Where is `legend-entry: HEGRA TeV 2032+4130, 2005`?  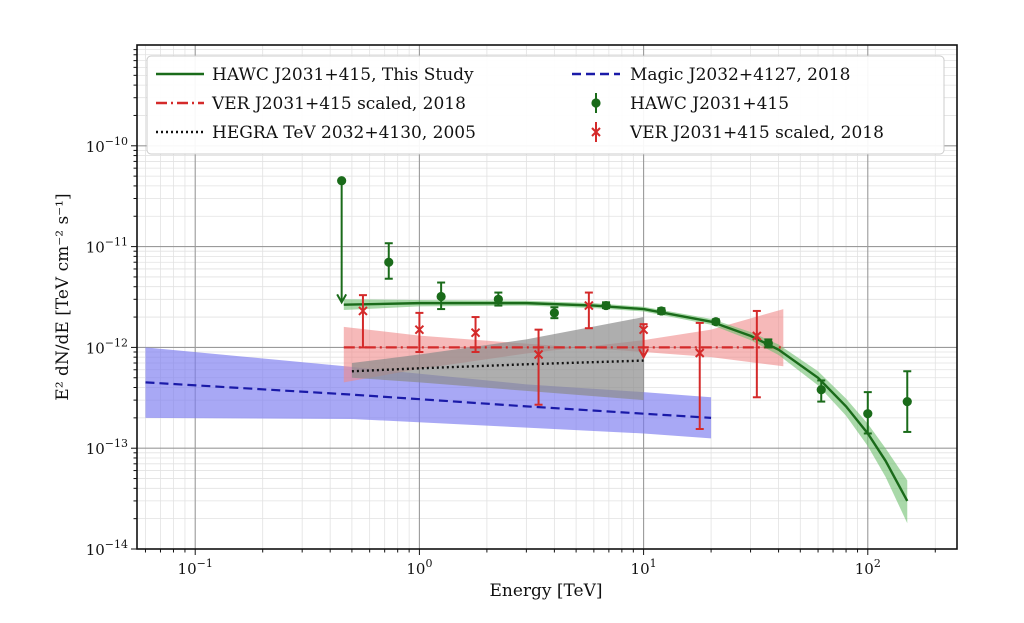
legend-entry: HEGRA TeV 2032+4130, 2005 is located at coordinates (316, 133).